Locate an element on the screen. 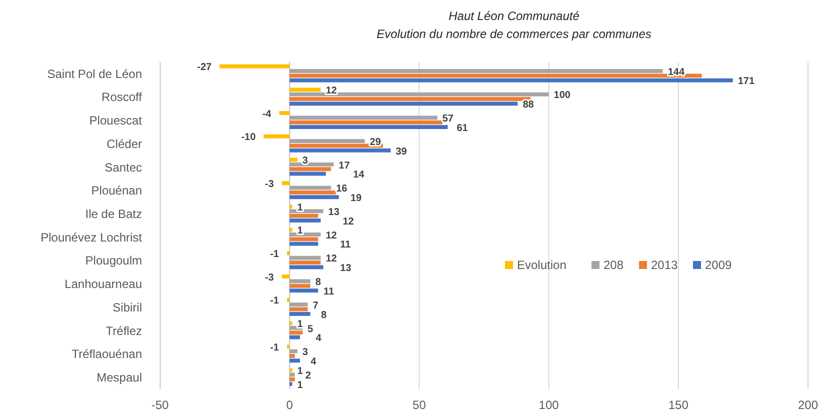 The image size is (833, 419). y-tick-label: Ile de Batz is located at coordinates (113, 214).